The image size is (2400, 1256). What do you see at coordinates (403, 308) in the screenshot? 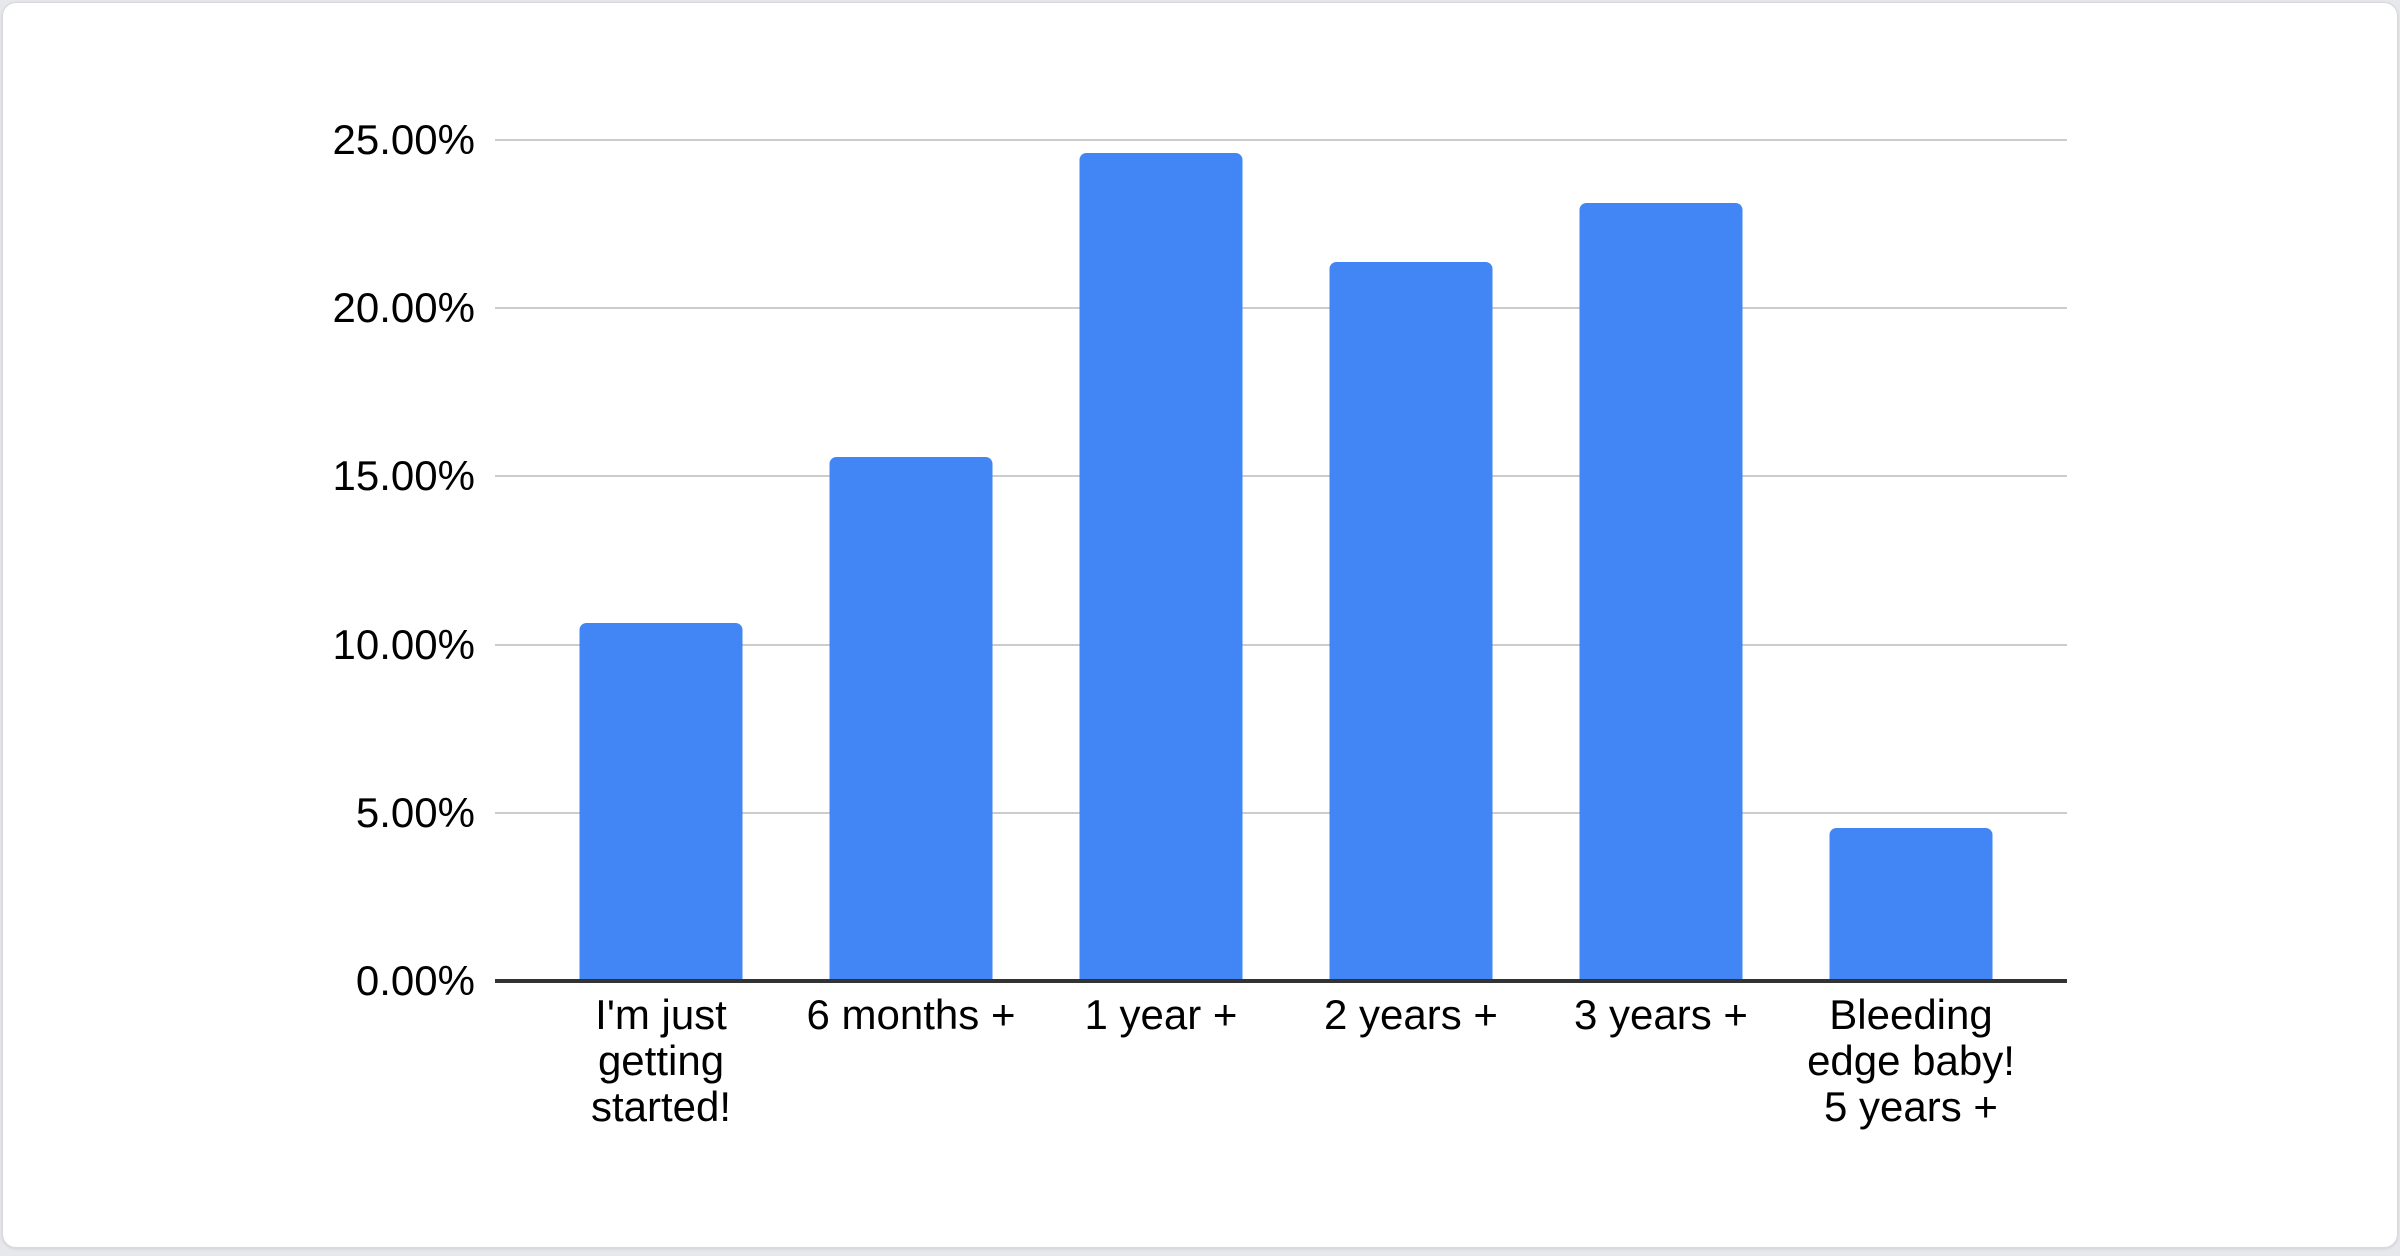
I see `y-axis-tick-label: 20.00%` at bounding box center [403, 308].